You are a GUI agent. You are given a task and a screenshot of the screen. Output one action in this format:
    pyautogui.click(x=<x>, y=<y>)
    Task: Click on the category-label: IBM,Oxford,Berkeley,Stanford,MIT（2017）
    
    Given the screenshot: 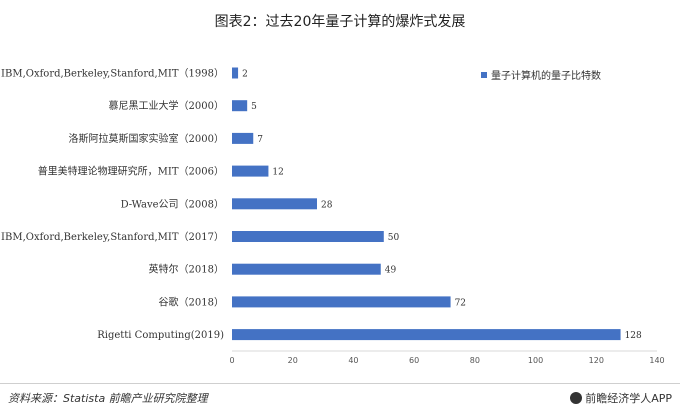 What is the action you would take?
    pyautogui.click(x=112, y=237)
    